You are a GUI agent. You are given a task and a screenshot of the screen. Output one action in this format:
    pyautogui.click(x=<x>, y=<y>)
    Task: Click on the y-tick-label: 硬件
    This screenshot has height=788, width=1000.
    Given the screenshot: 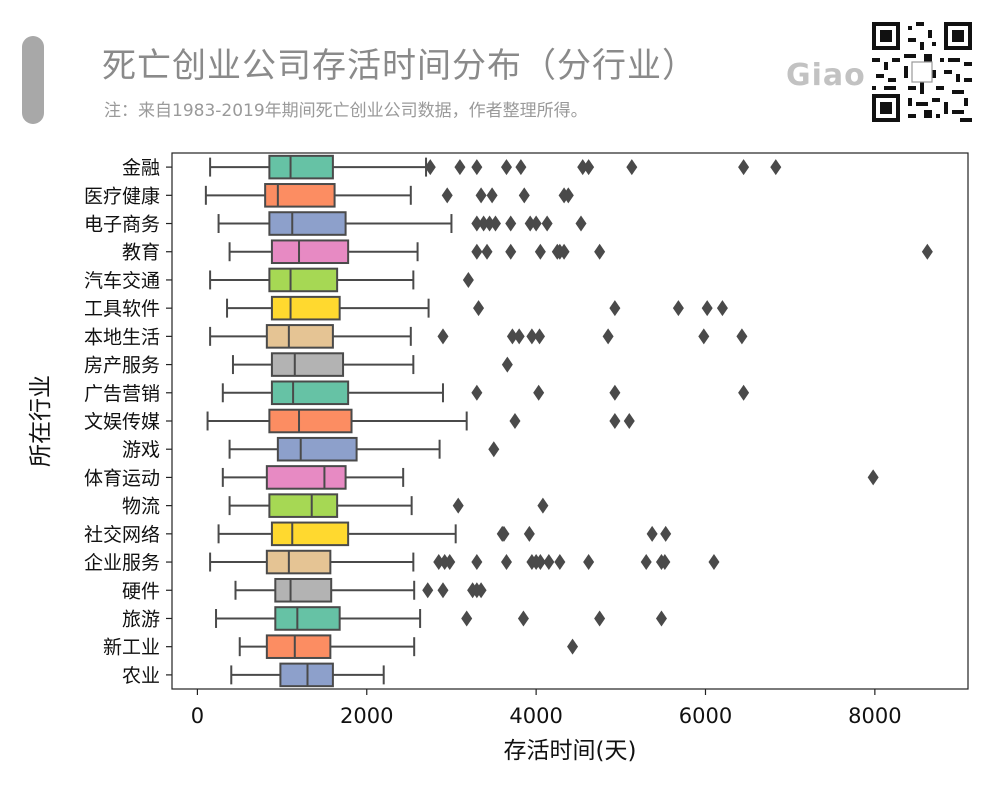 What is the action you would take?
    pyautogui.click(x=141, y=591)
    